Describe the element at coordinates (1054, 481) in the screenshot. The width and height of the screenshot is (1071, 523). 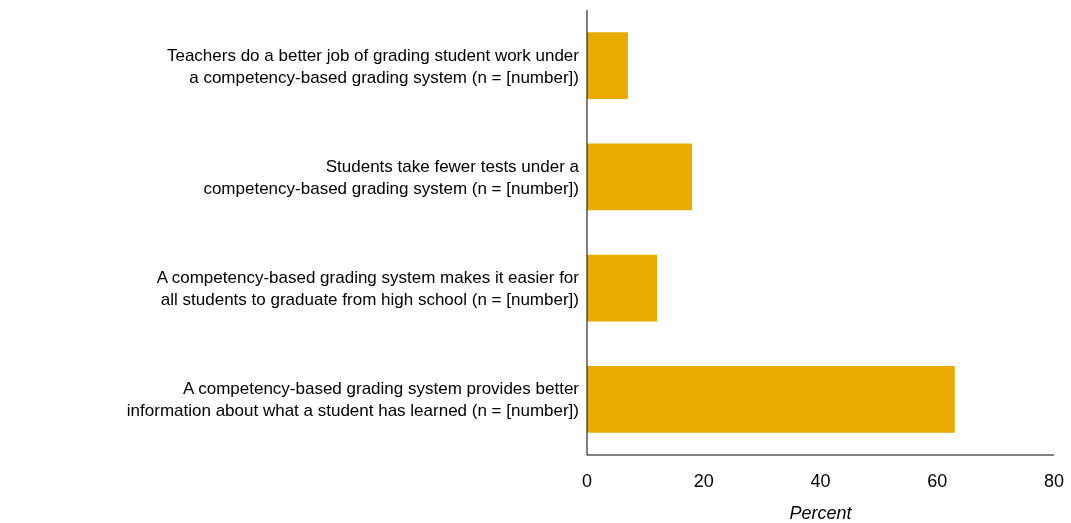
I see `x-tick-label: 80` at that location.